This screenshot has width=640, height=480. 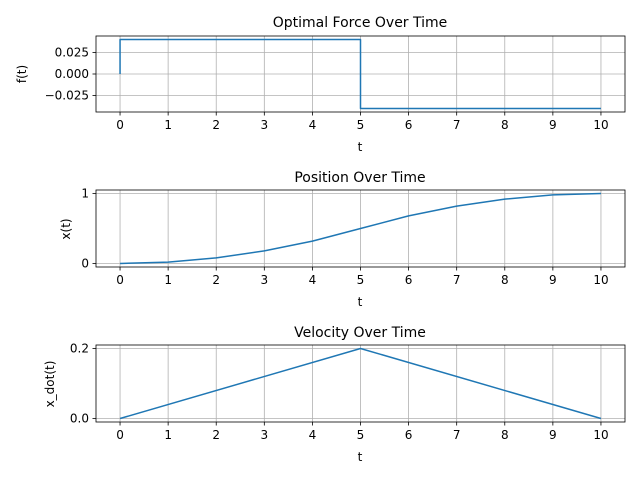 I want to click on velocity-line, so click(x=360, y=383).